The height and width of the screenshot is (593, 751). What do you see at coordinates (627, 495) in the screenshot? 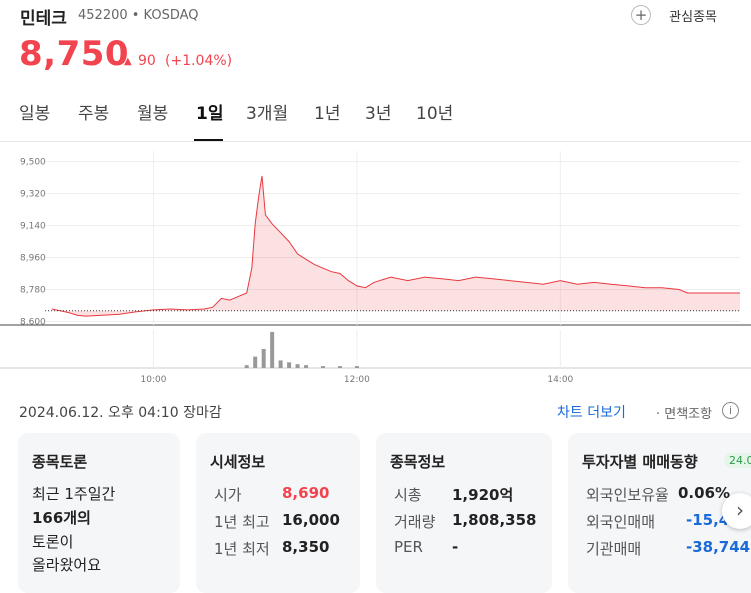
I see `row-key: 외국인보유율` at bounding box center [627, 495].